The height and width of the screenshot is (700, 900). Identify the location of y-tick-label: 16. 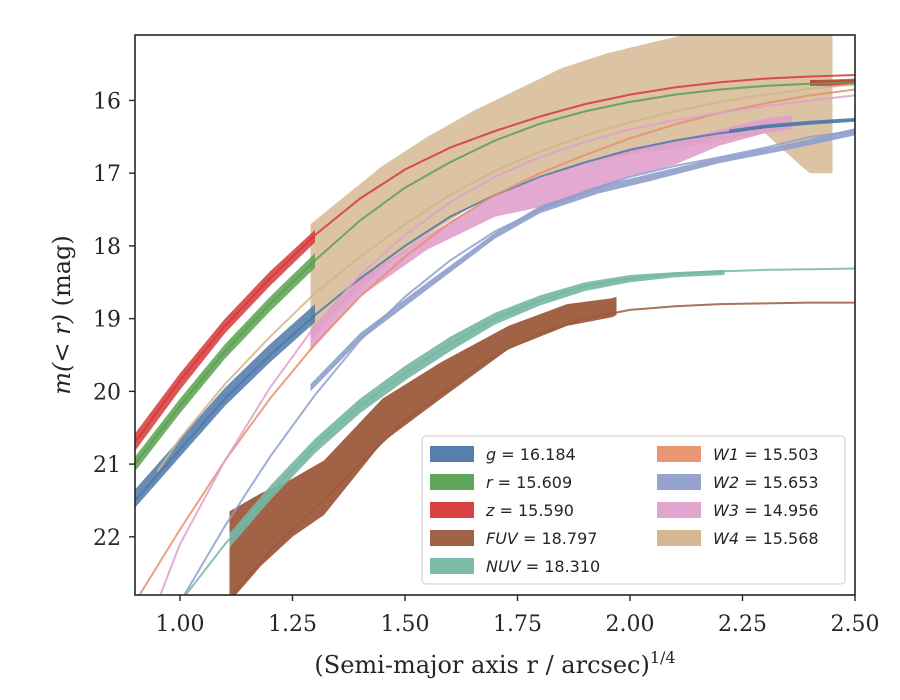
(107, 101).